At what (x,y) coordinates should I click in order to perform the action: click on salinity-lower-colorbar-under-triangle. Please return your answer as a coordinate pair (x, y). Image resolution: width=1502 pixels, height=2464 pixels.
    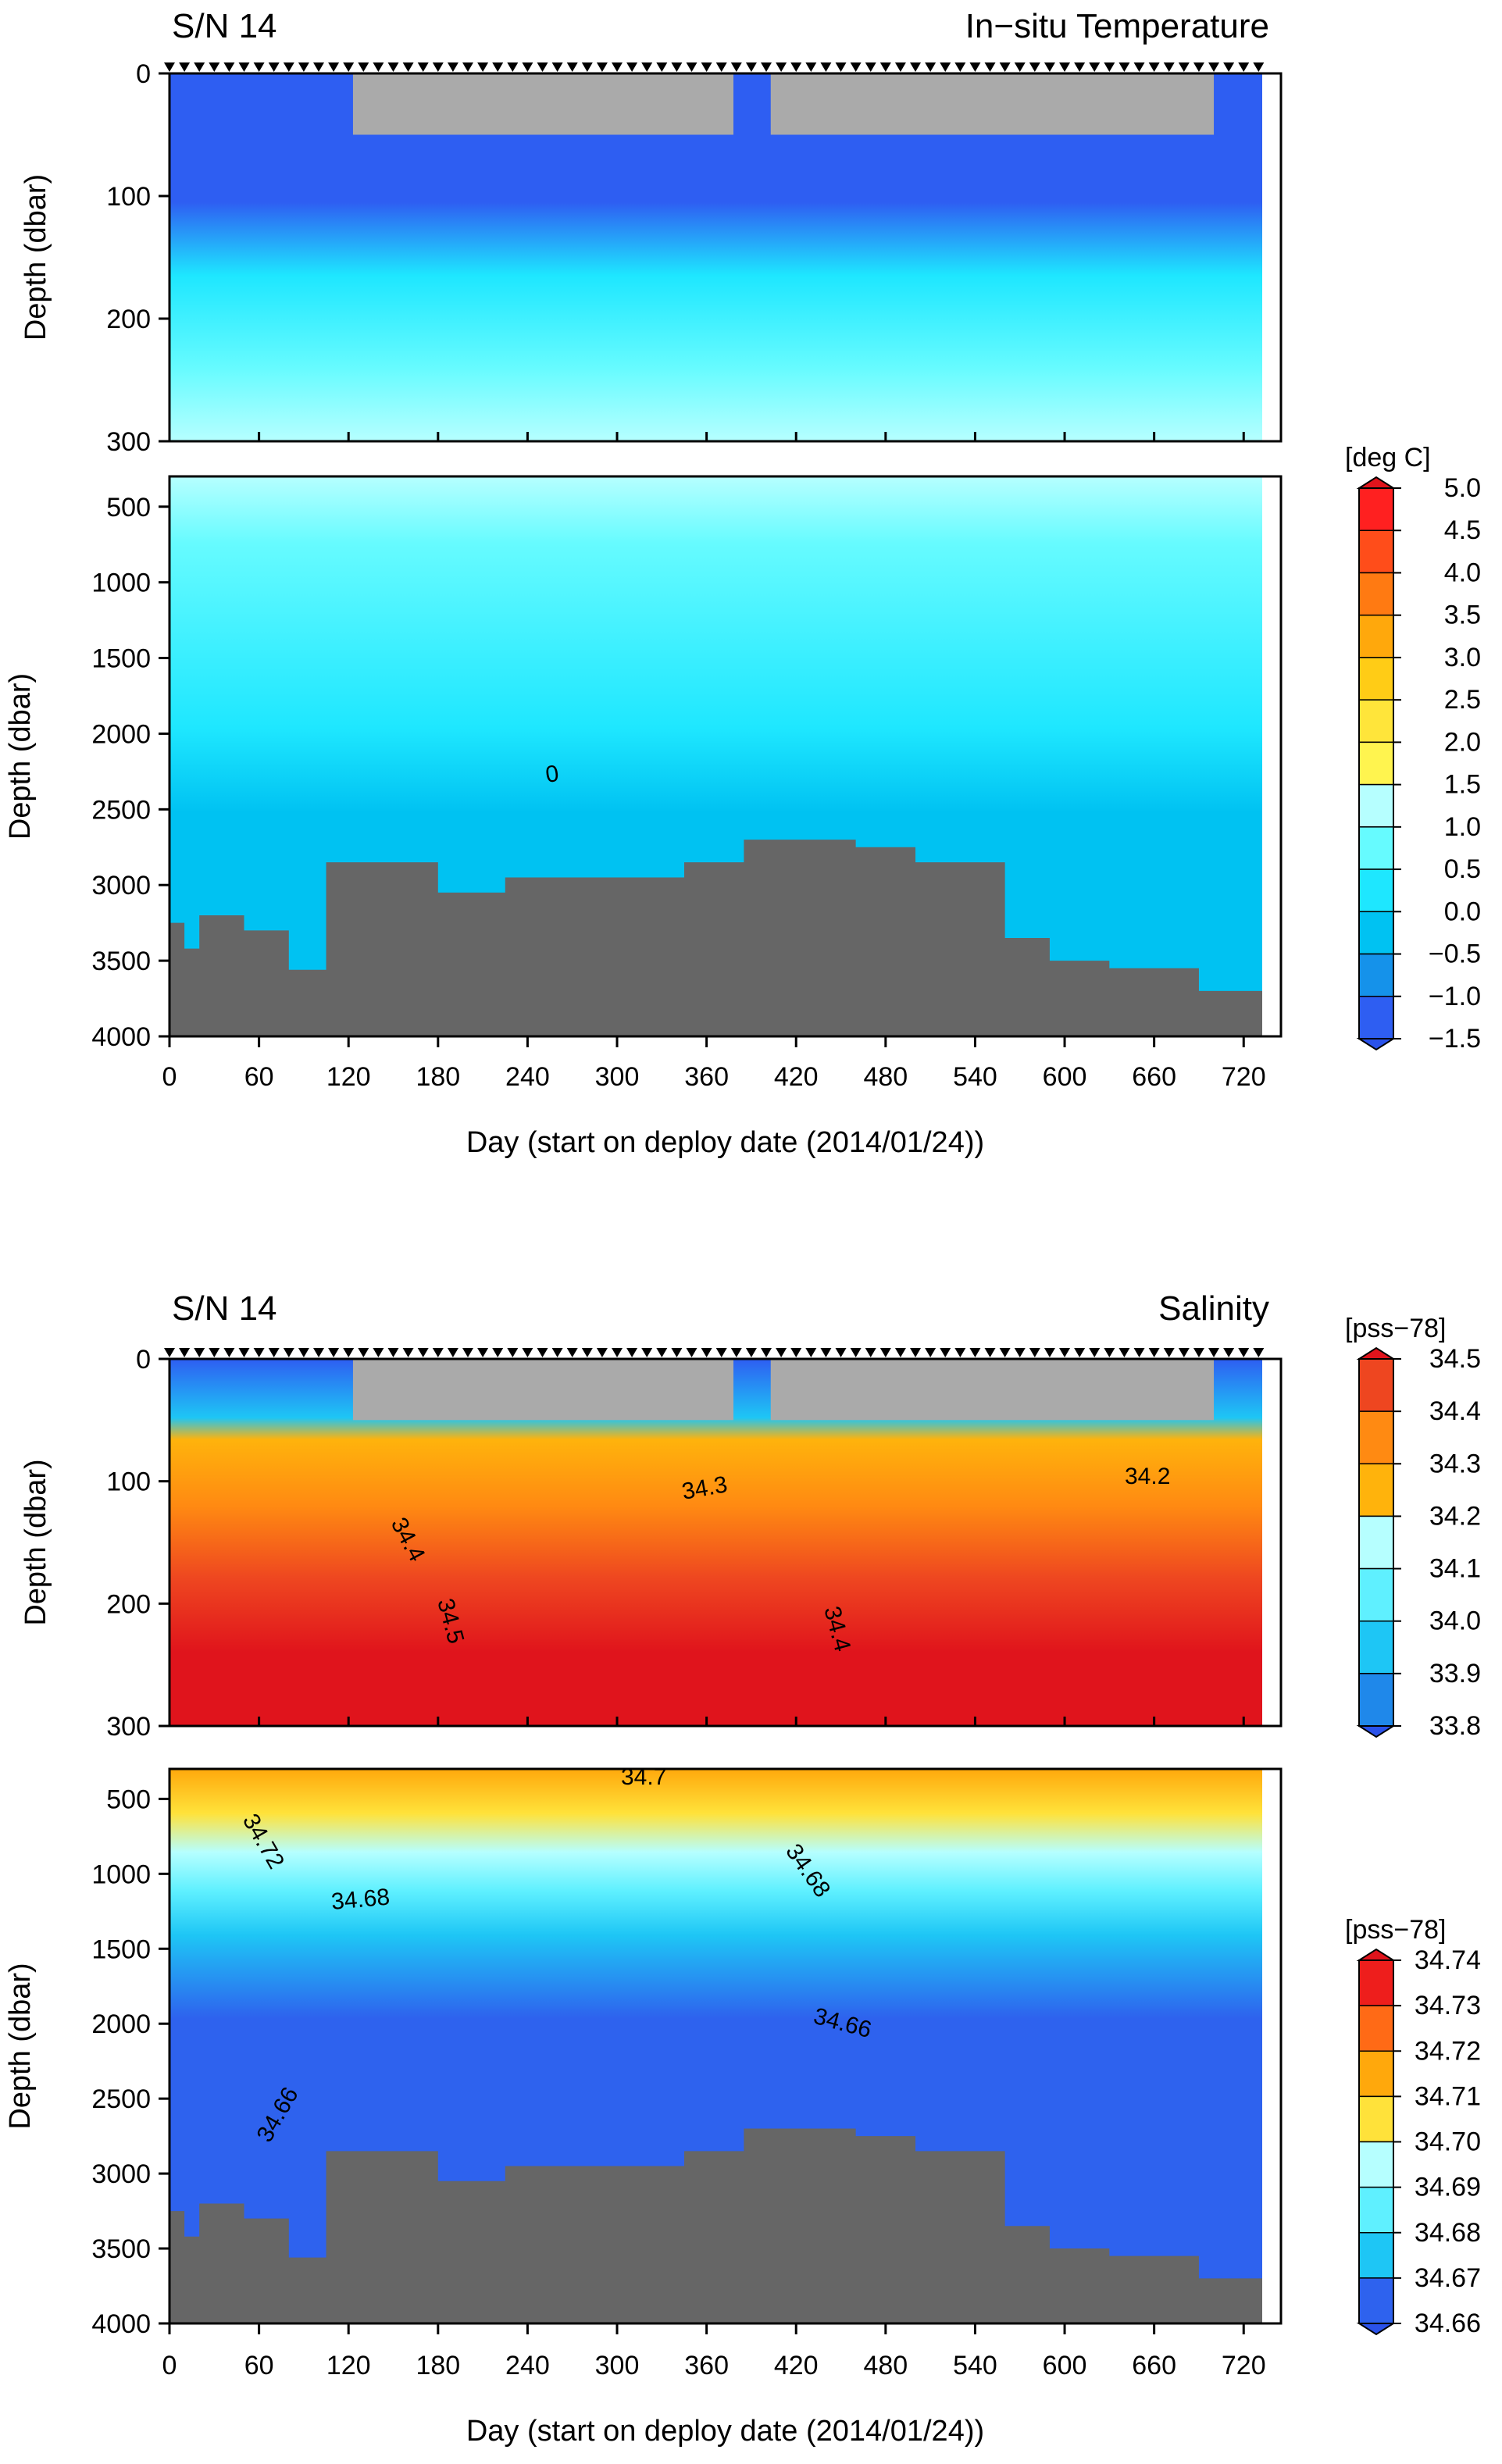
    Looking at the image, I should click on (1376, 2330).